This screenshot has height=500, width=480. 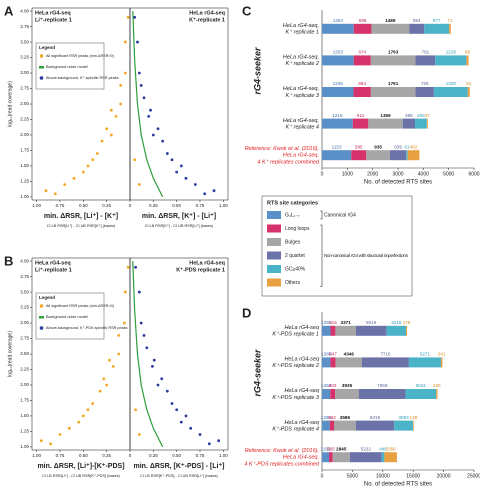 What do you see at coordinates (67, 317) in the screenshot?
I see `legend-label: Background noise model` at bounding box center [67, 317].